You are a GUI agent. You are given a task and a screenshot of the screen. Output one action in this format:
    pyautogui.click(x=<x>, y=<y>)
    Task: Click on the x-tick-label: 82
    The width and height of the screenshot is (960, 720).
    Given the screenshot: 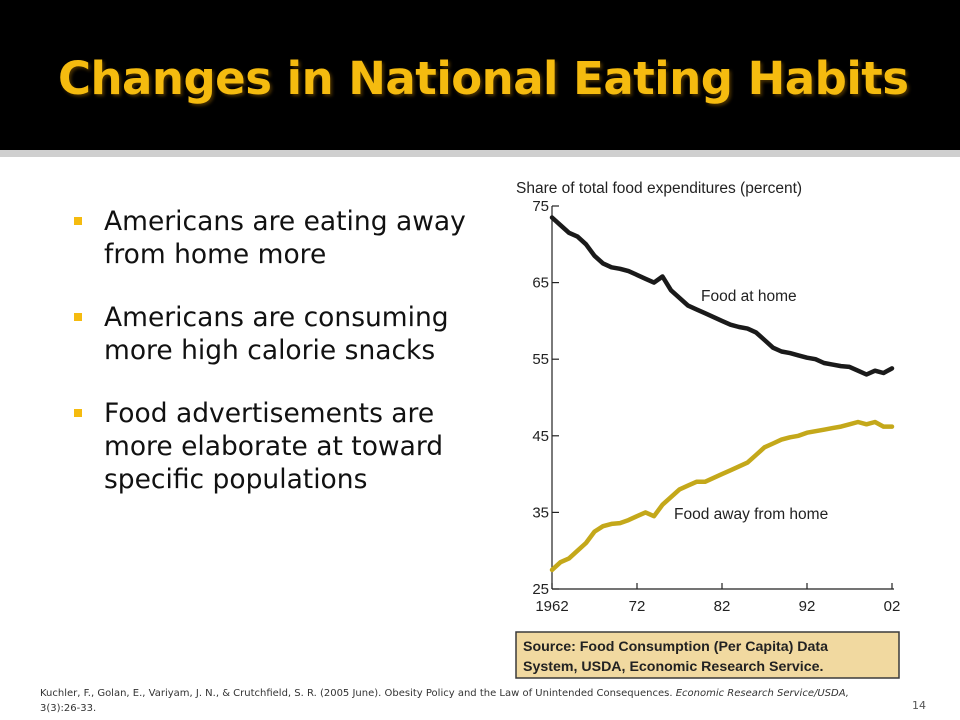 What is the action you would take?
    pyautogui.click(x=722, y=606)
    